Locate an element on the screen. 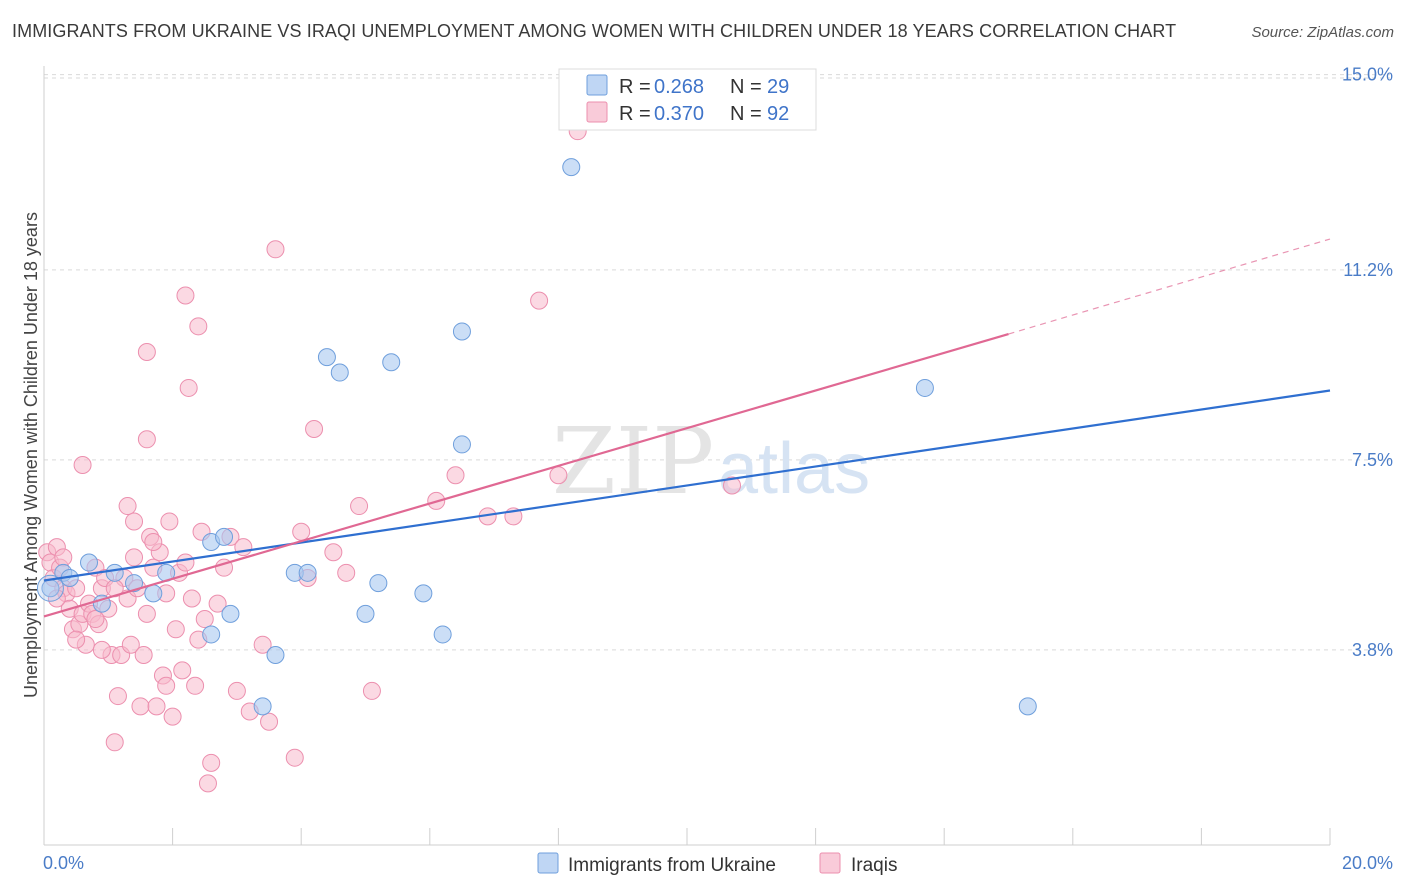 The height and width of the screenshot is (892, 1406). x-tick-min: 0.0% is located at coordinates (63, 863).